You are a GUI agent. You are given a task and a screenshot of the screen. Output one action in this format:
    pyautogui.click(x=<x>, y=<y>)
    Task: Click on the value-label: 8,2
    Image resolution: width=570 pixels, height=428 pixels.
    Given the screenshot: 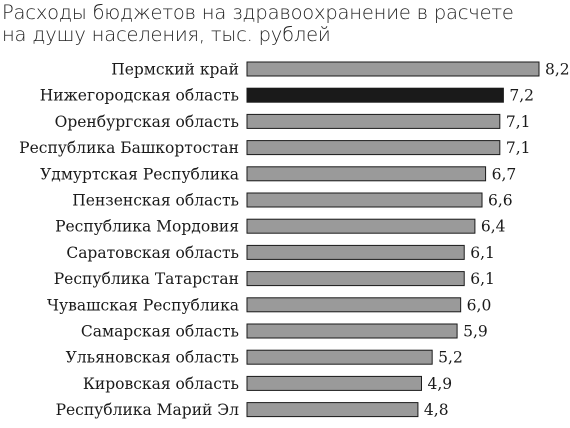 What is the action you would take?
    pyautogui.click(x=557, y=70)
    